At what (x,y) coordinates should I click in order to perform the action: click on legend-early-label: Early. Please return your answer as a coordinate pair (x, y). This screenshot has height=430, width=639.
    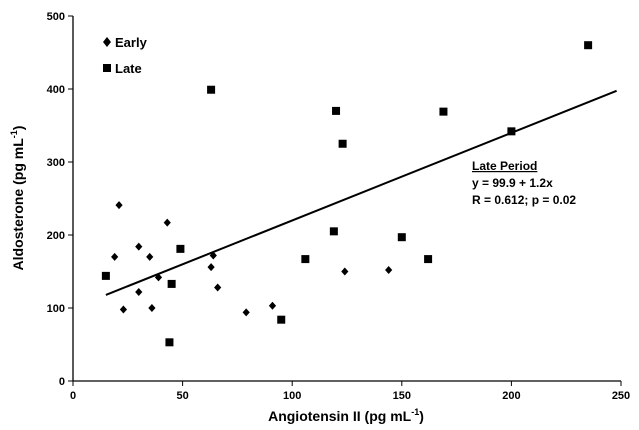
    Looking at the image, I should click on (131, 42).